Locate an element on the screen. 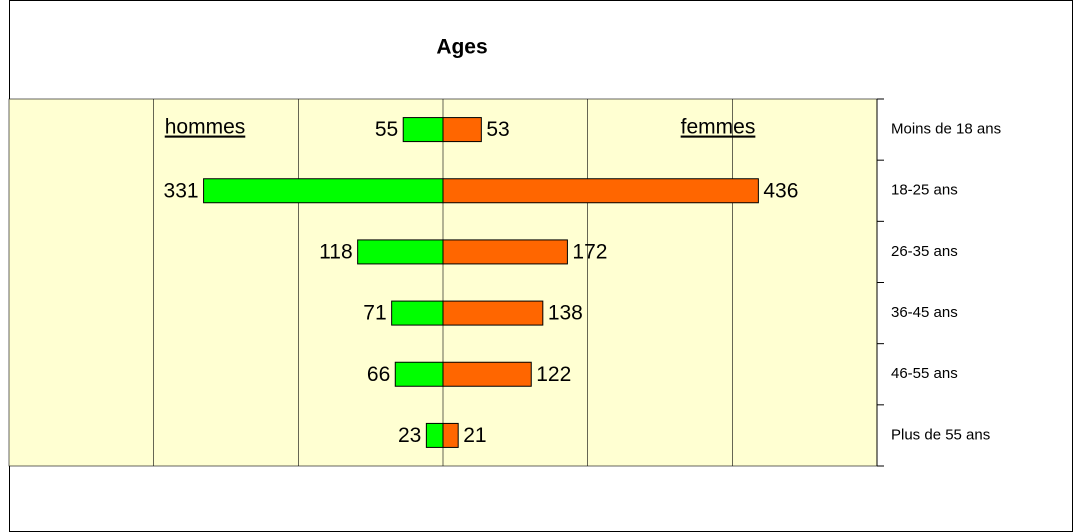  category-label: 46-55 ans is located at coordinates (924, 373).